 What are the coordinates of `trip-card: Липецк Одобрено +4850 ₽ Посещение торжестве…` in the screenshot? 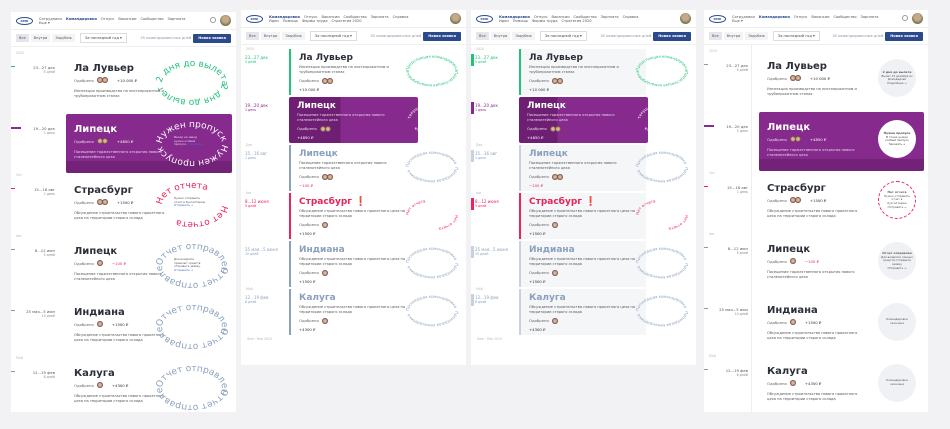 It's located at (149, 143).